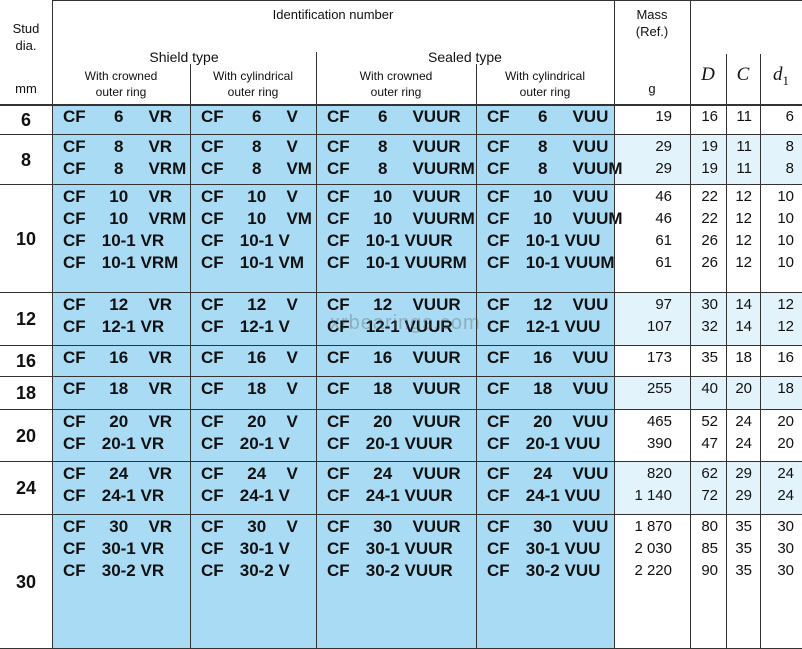 The image size is (802, 649). What do you see at coordinates (785, 495) in the screenshot?
I see `d1-value: 24` at bounding box center [785, 495].